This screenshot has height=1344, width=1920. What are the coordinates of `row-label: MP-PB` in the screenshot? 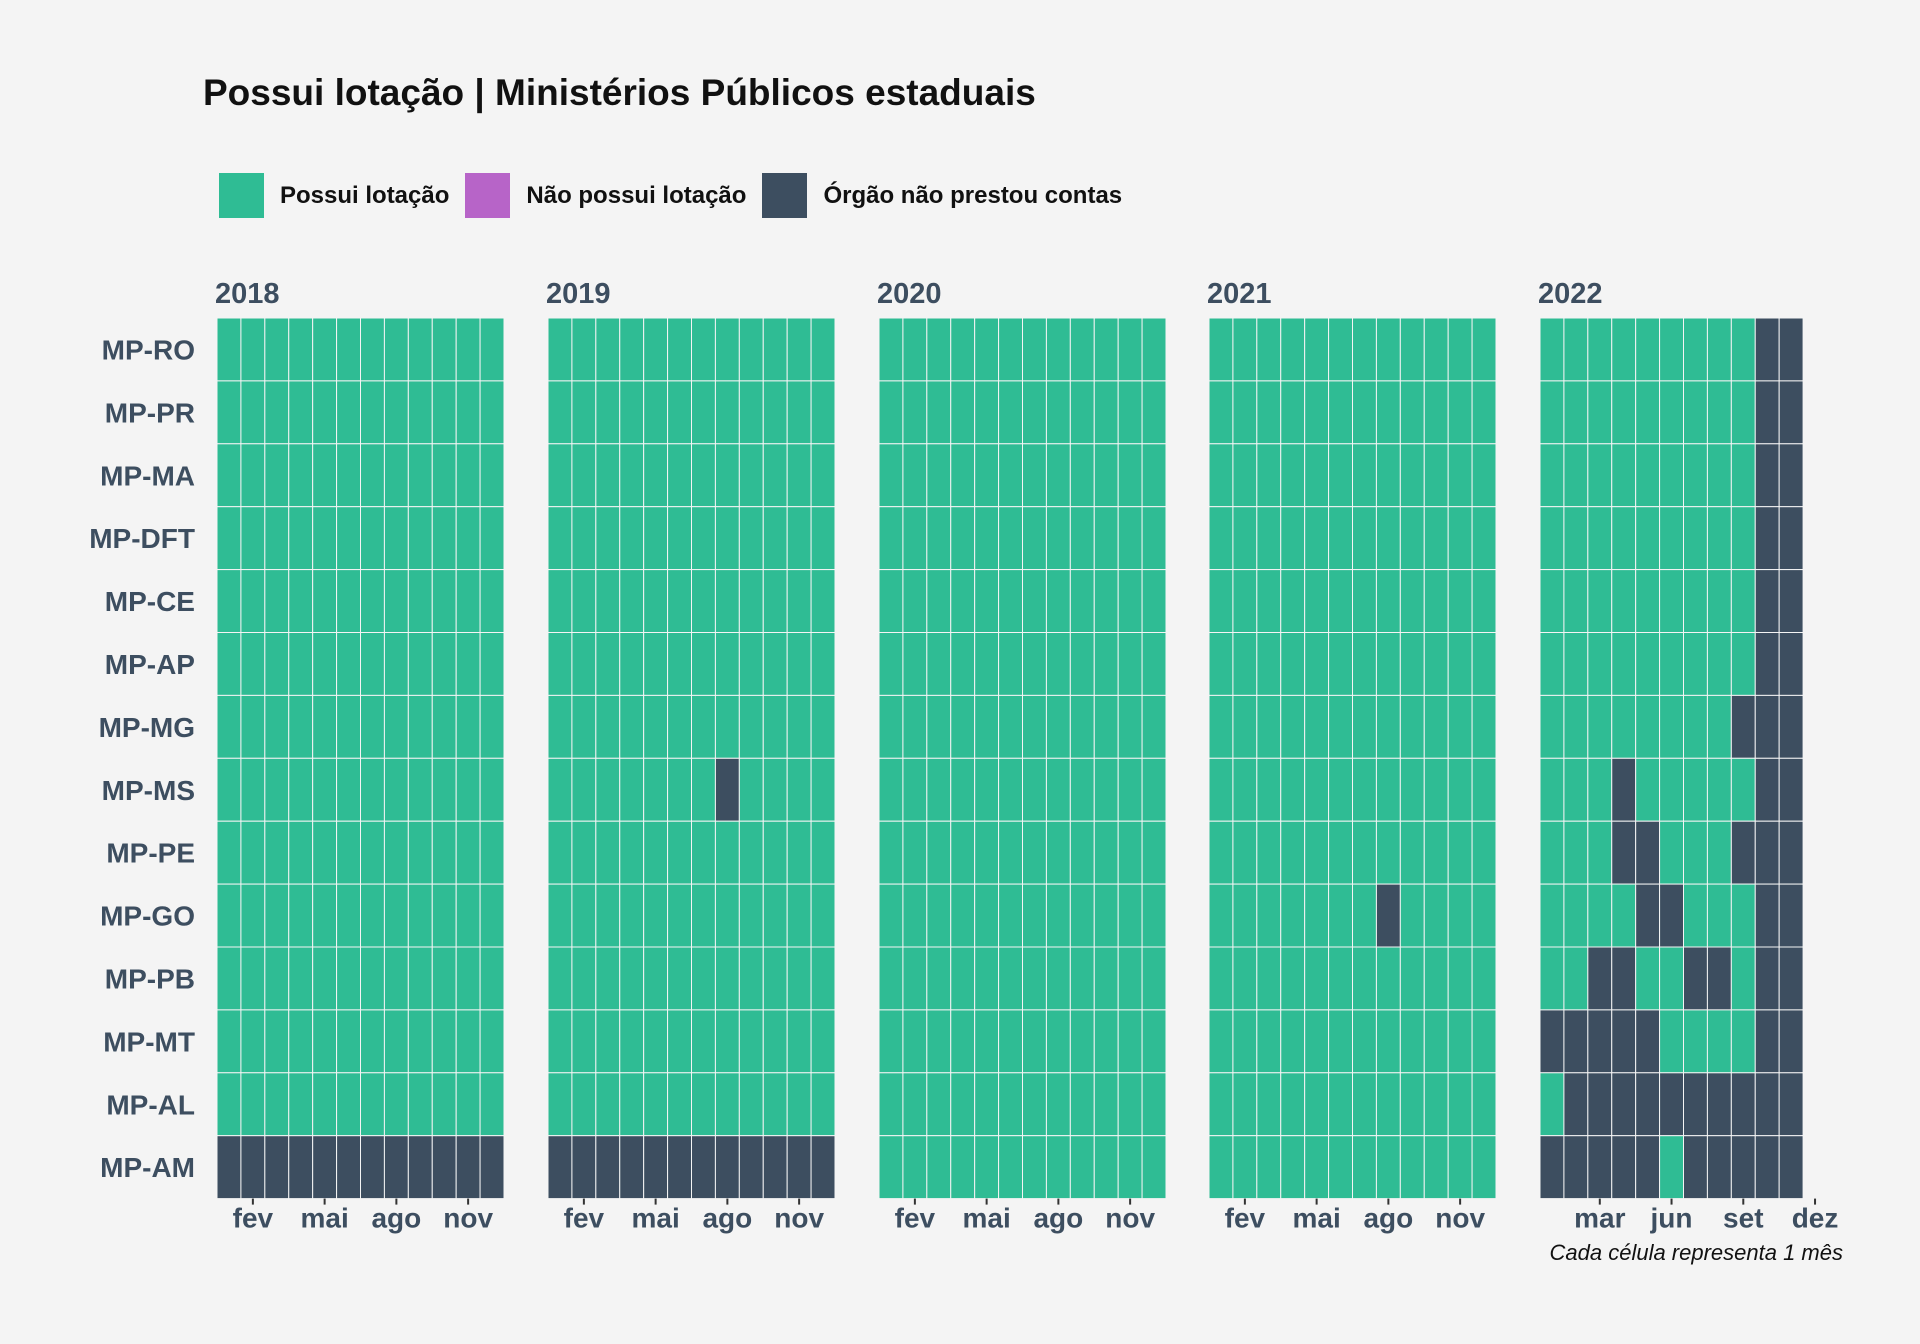 It's located at (150, 978).